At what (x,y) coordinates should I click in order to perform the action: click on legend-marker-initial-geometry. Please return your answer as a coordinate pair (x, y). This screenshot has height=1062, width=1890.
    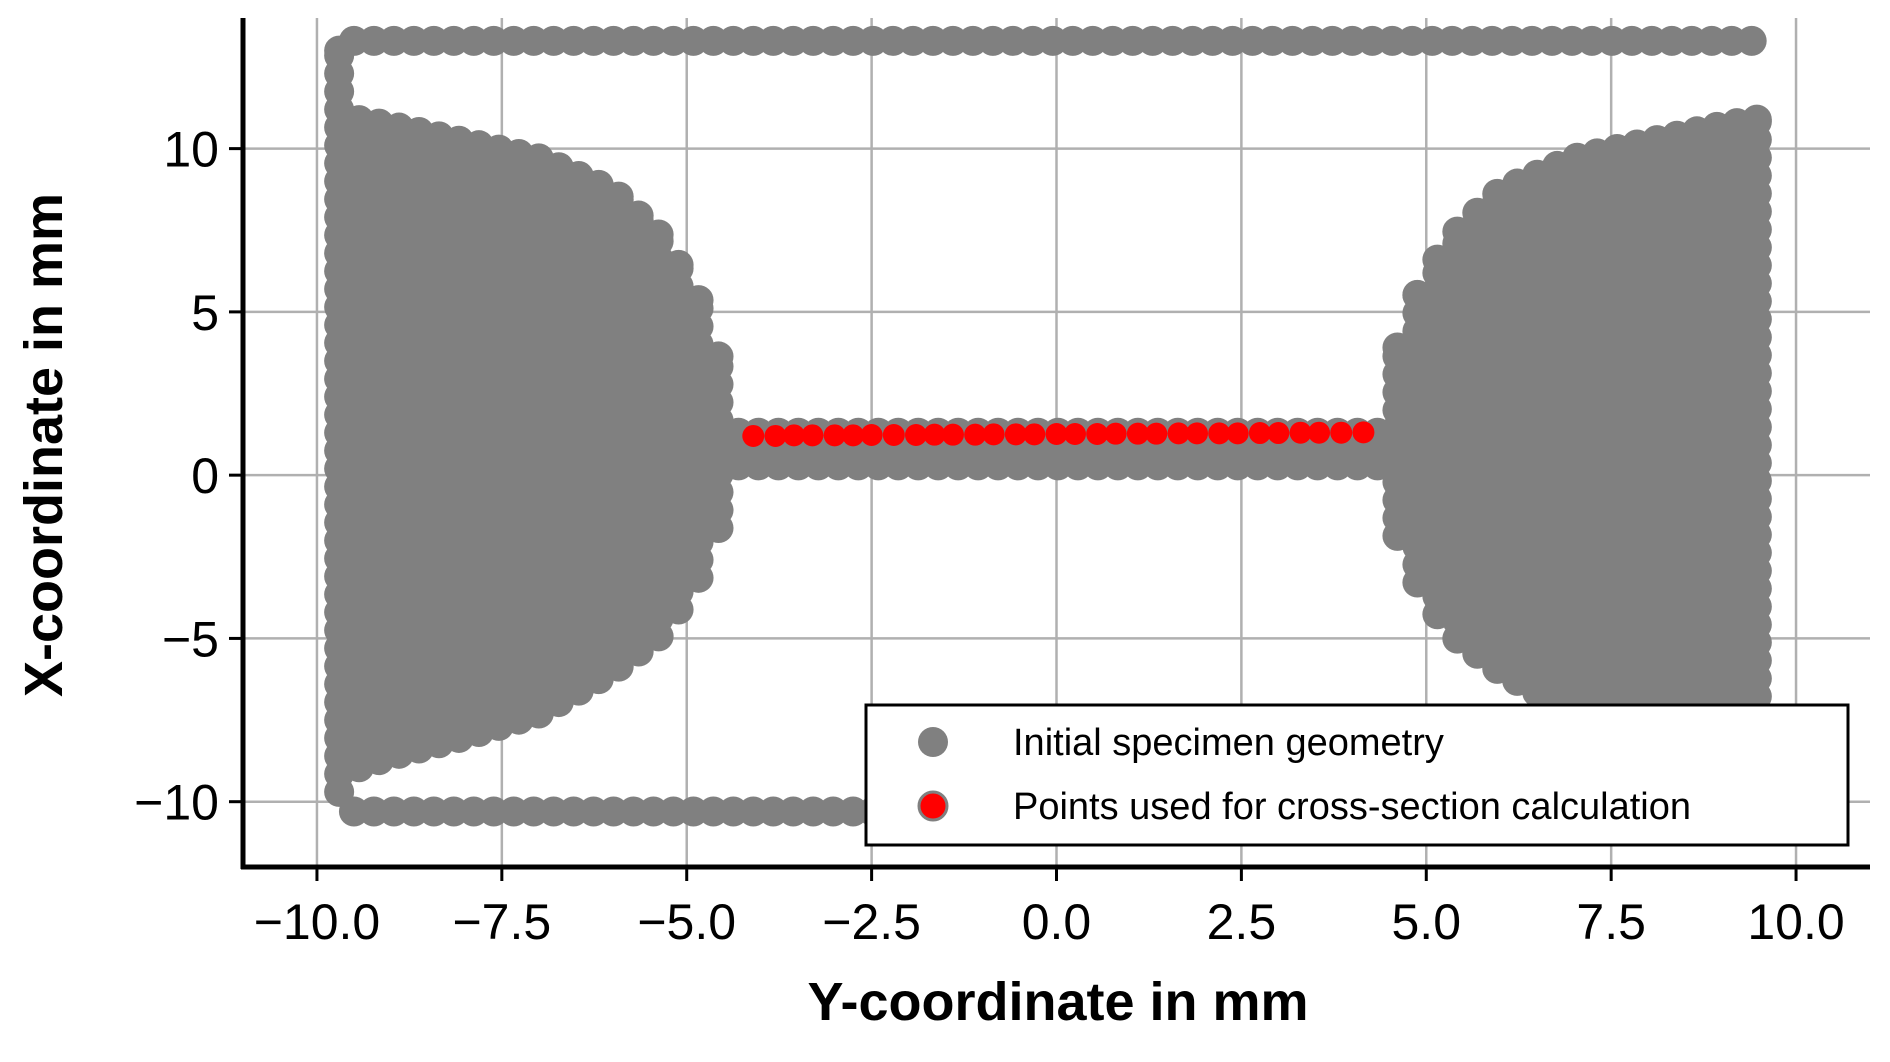
    Looking at the image, I should click on (933, 742).